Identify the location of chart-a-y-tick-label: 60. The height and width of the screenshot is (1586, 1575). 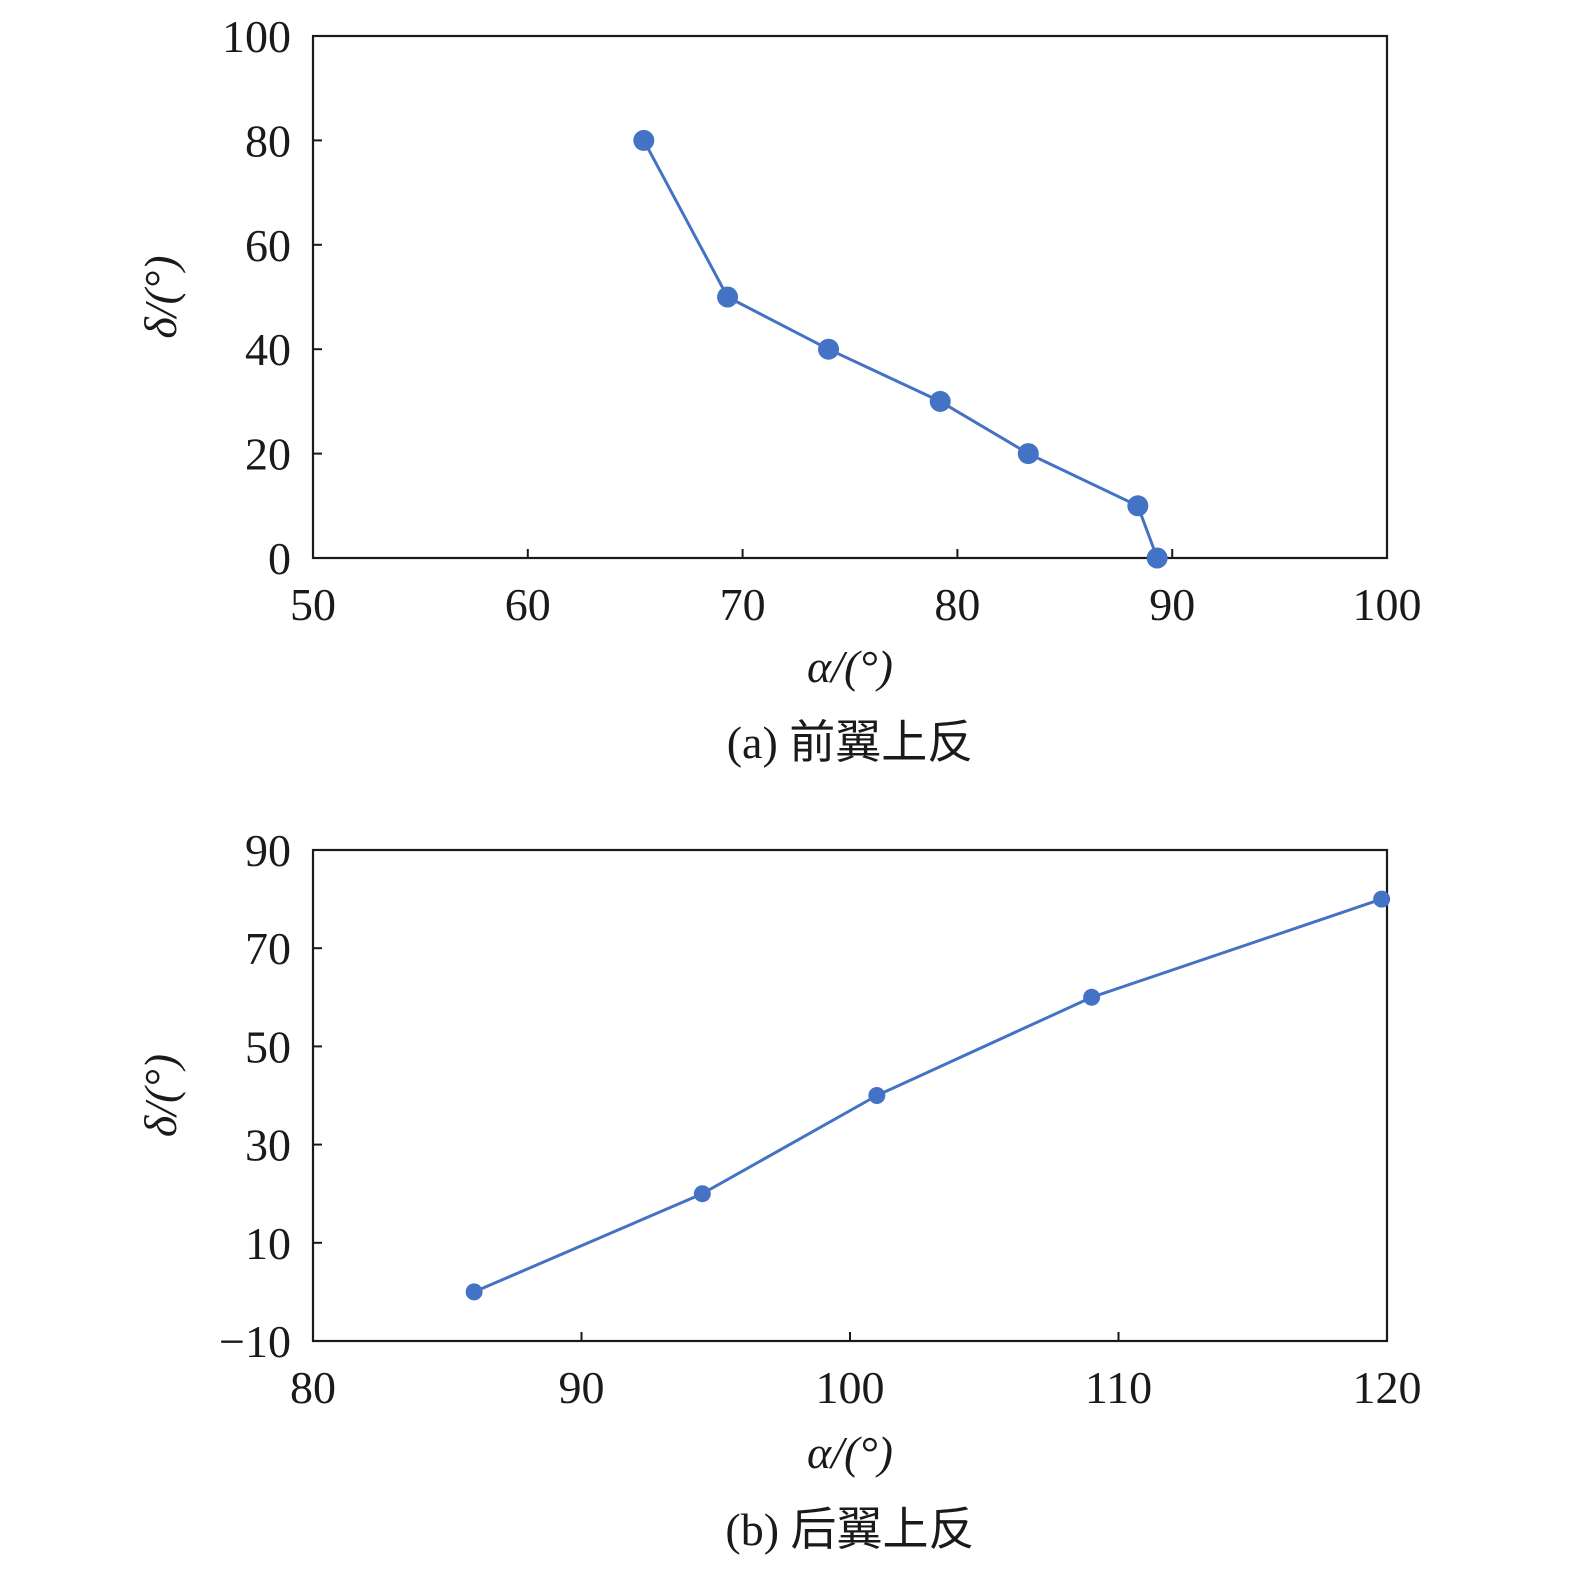
(268, 245).